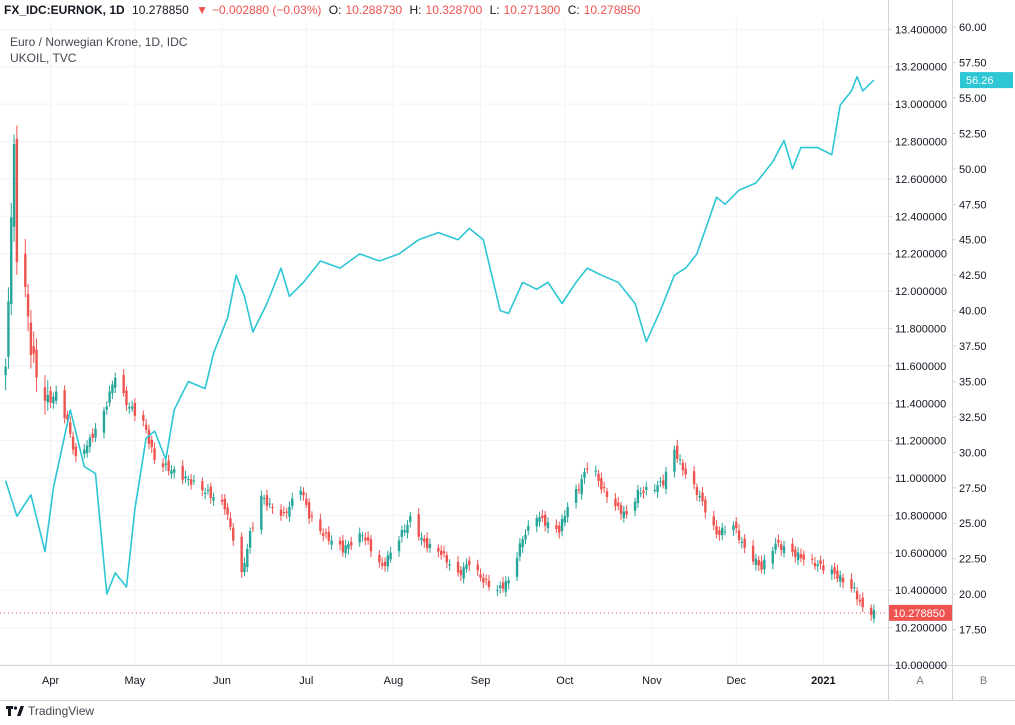  What do you see at coordinates (736, 681) in the screenshot?
I see `x-axis-tick-label: Dec` at bounding box center [736, 681].